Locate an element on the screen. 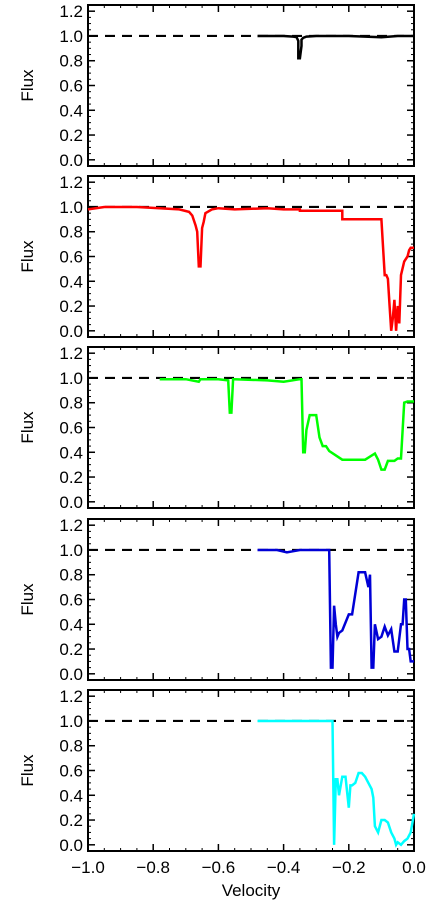 This screenshot has height=915, width=436. x-tick-label: −0.4 is located at coordinates (284, 867).